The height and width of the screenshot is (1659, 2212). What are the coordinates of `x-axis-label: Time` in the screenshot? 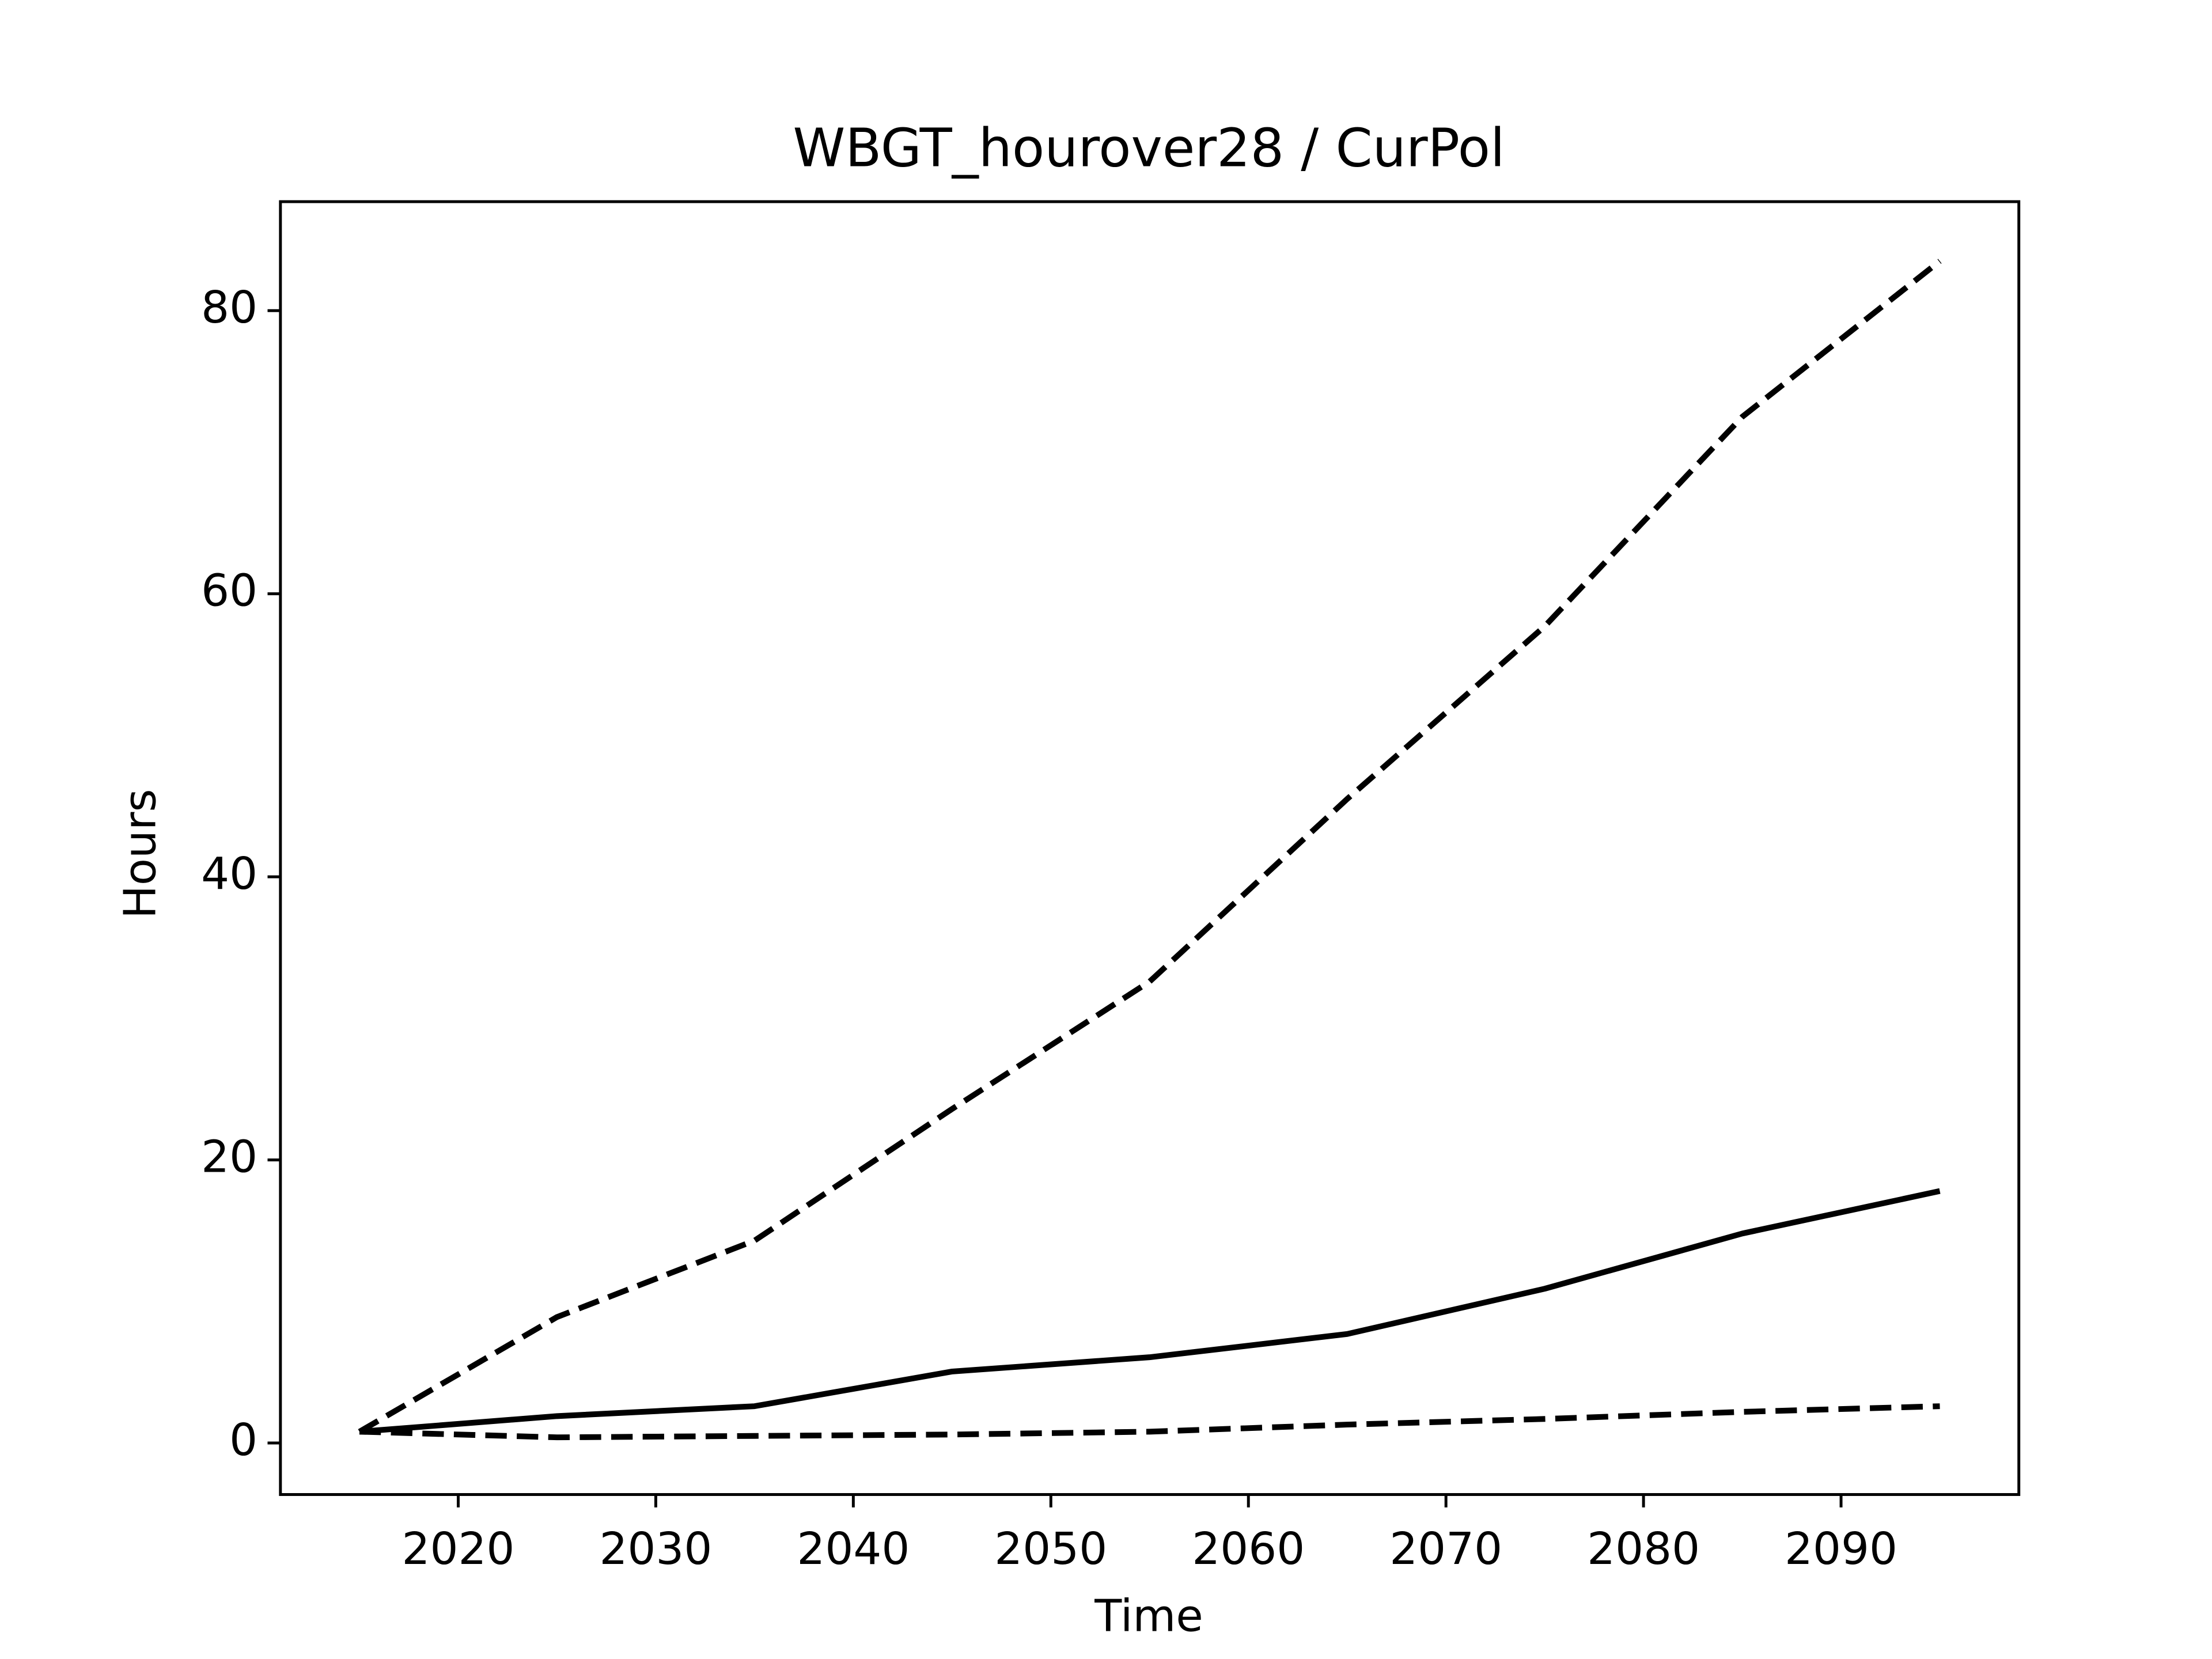 It's located at (1148, 1616).